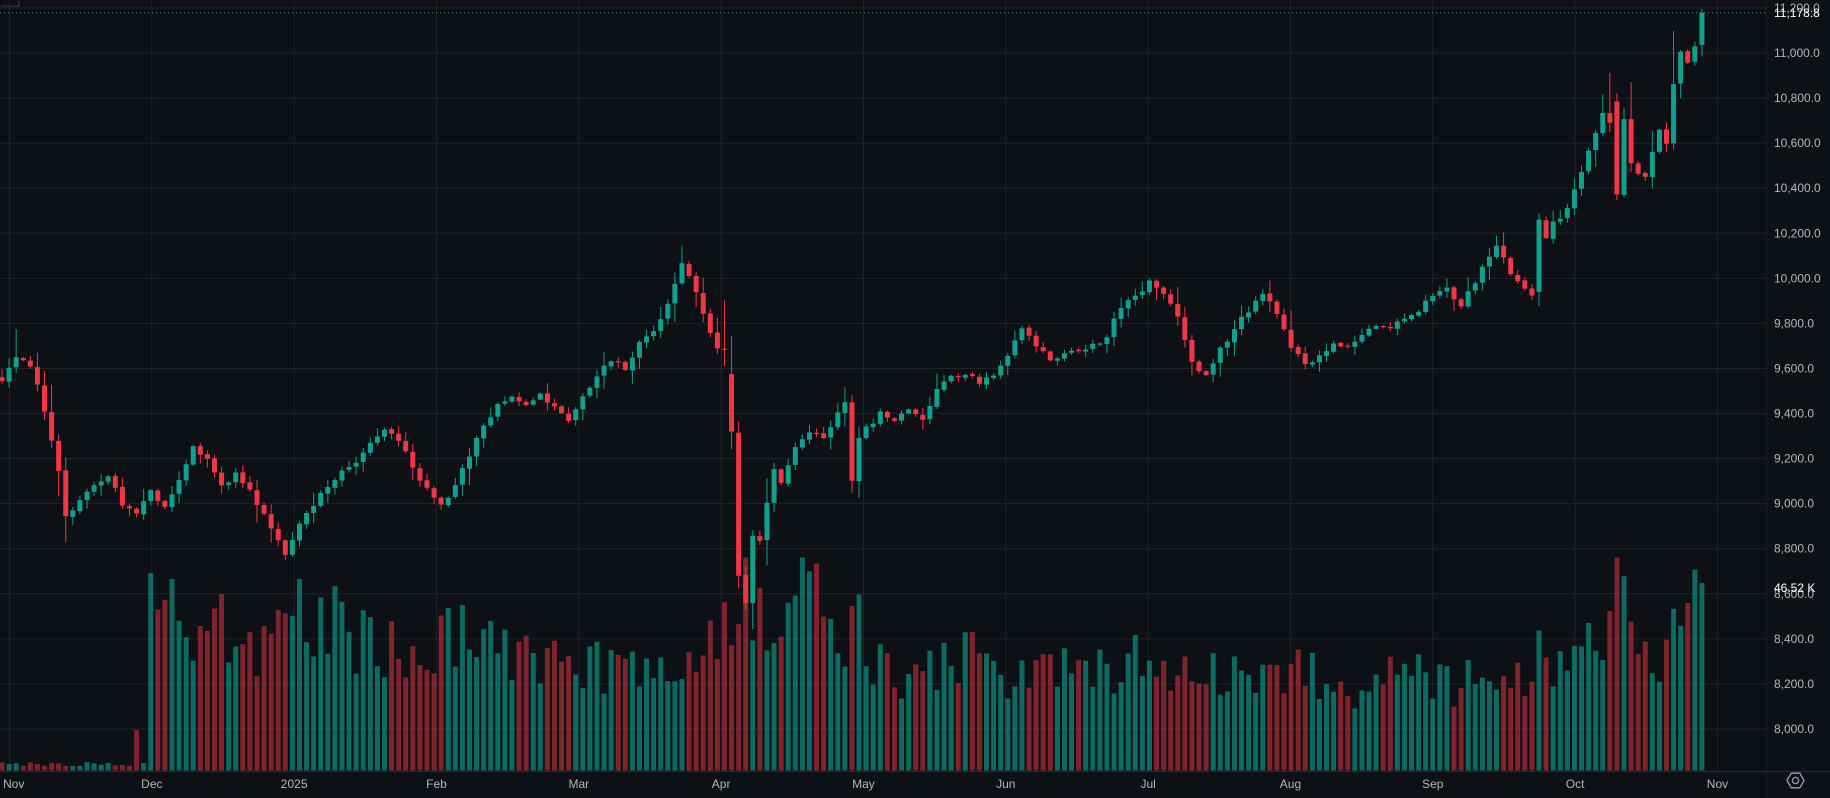 The image size is (1830, 798). I want to click on month-labels: Nov Dec 2025 Feb Mar Apr May Jun Jul Aug Sep Oct Nov, so click(865, 784).